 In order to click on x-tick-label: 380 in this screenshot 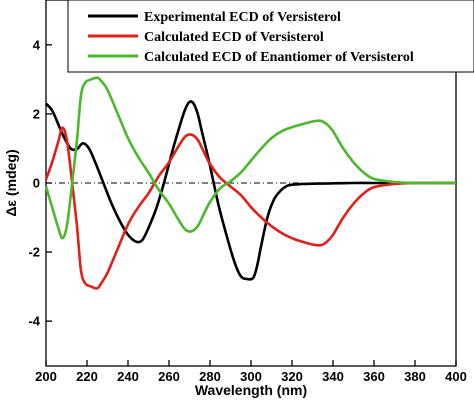, I will do `click(415, 376)`.